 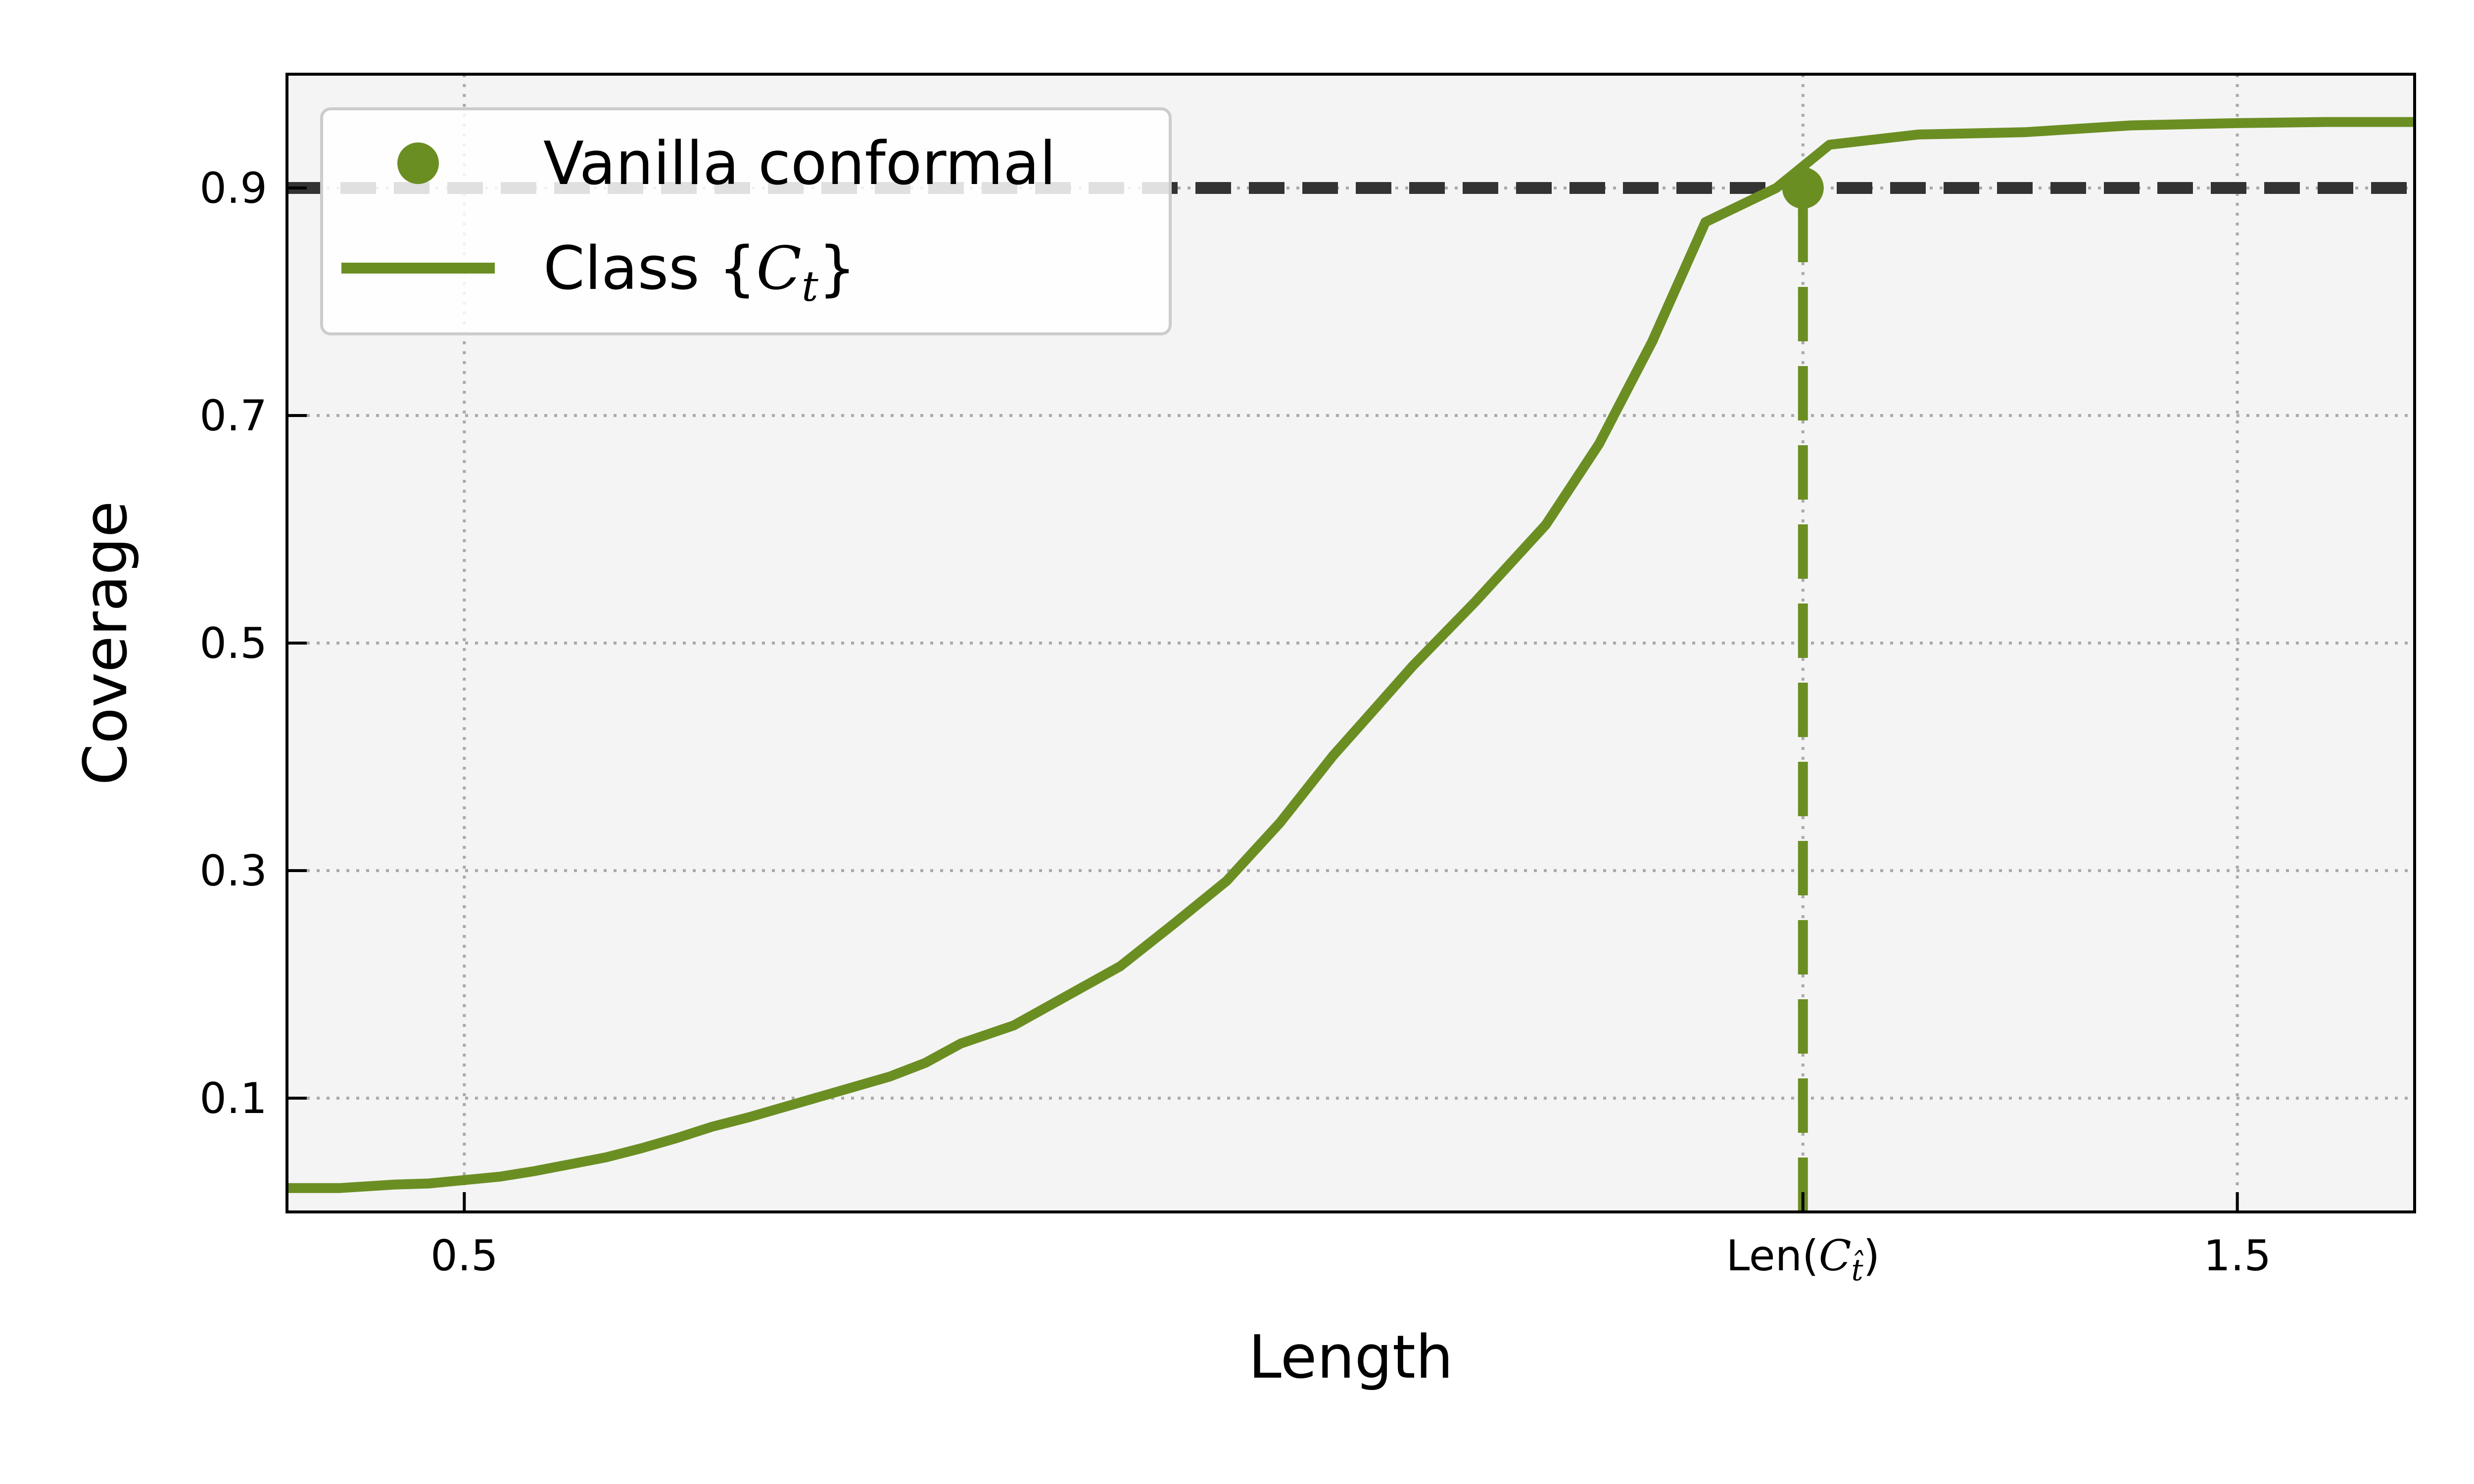 I want to click on x-tick-label-prefix: Len(, so click(x=1772, y=1256).